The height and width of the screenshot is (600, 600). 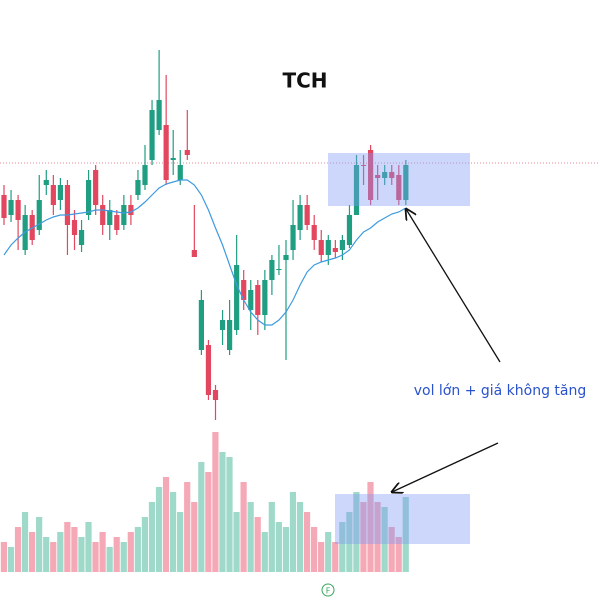 What do you see at coordinates (304, 81) in the screenshot?
I see `chart-title: TCH` at bounding box center [304, 81].